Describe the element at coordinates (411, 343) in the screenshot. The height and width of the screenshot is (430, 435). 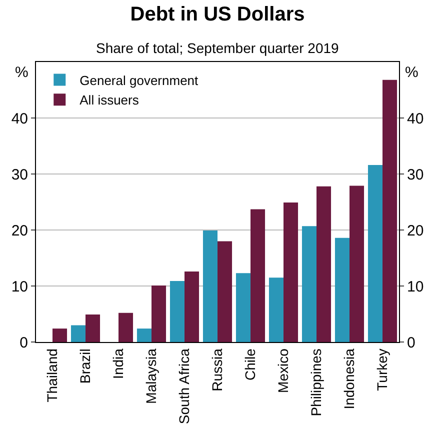
I see `y2-tick-label: 0` at that location.